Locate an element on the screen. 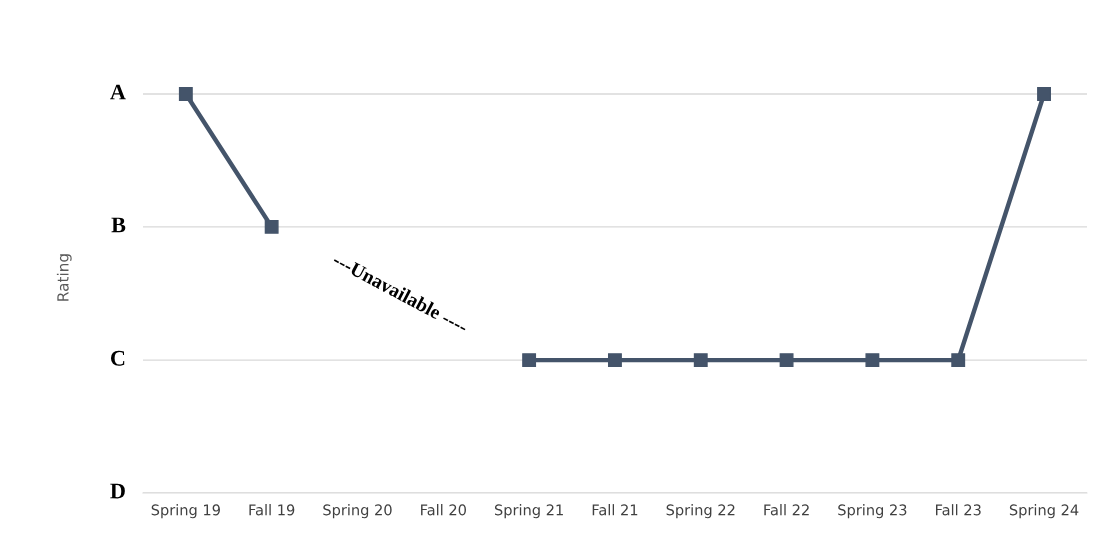 The width and height of the screenshot is (1108, 549). x-tick-label: Spring 24 is located at coordinates (1044, 511).